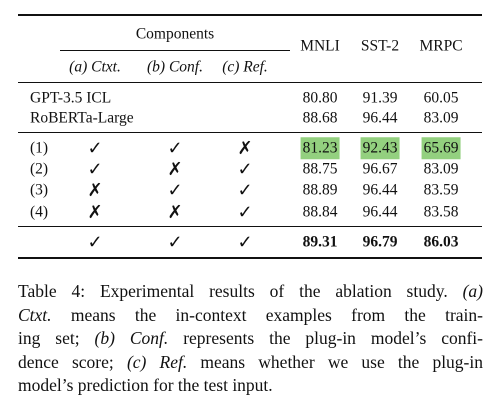 The width and height of the screenshot is (499, 417). What do you see at coordinates (320, 118) in the screenshot?
I see `score: 88.68` at bounding box center [320, 118].